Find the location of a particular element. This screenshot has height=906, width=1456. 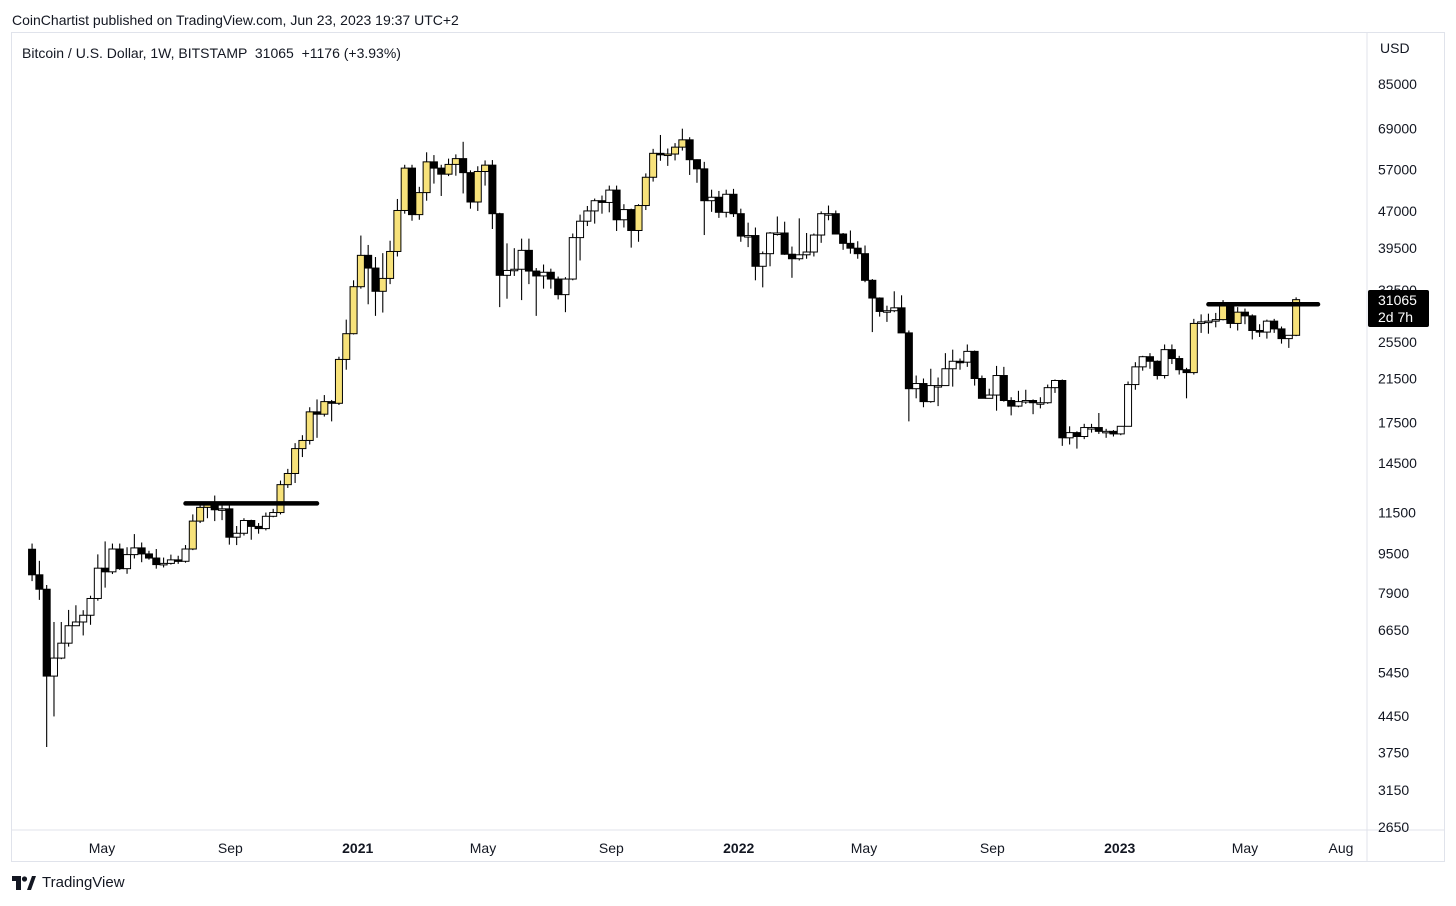

last-price-tag: 31065 2d 7h is located at coordinates (1398, 308).